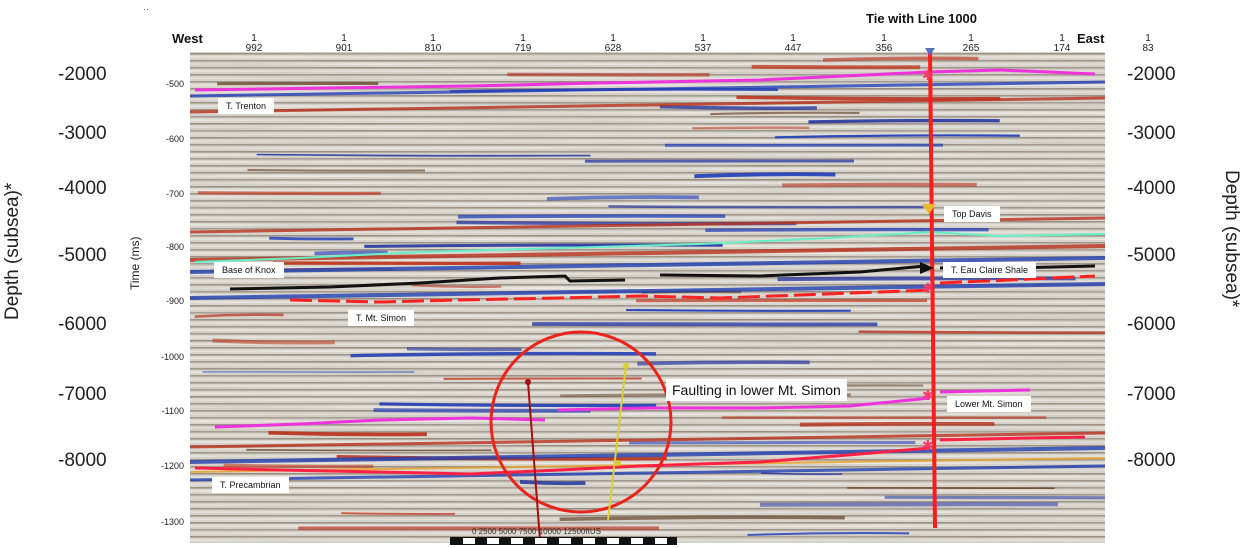 The image size is (1242, 548). I want to click on horizon-knox-line, so click(650, 246).